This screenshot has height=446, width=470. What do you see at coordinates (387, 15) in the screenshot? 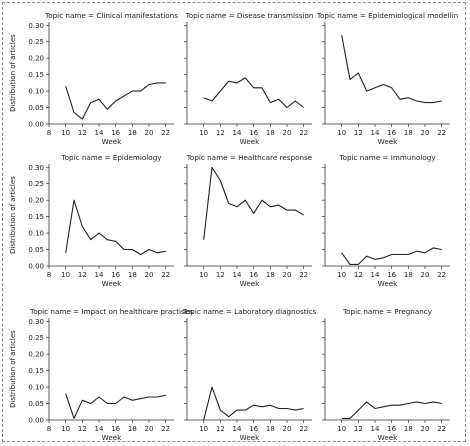
I see `panel-title: Topic name = Epidemiological modellin` at bounding box center [387, 15].